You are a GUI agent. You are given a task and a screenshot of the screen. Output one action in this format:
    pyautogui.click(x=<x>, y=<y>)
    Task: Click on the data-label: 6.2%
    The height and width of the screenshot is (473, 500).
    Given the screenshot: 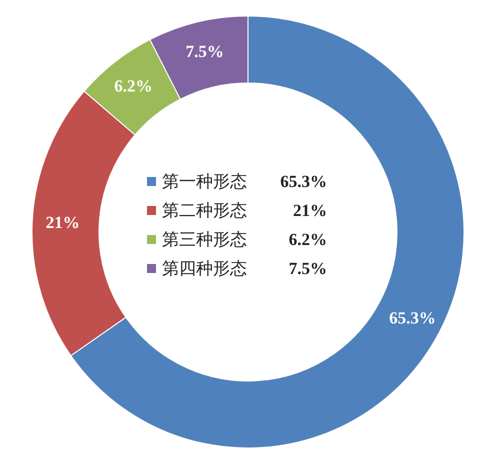 What is the action you would take?
    pyautogui.click(x=133, y=86)
    